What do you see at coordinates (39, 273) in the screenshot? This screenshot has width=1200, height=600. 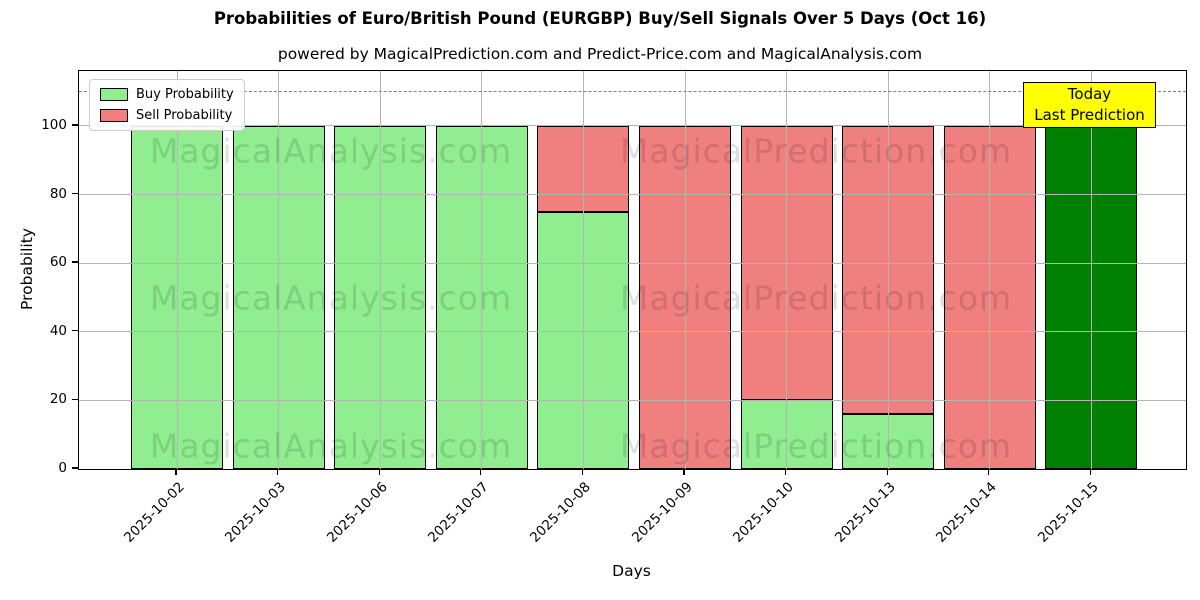 I see `y-axis: 0 20 40 60 80 100` at bounding box center [39, 273].